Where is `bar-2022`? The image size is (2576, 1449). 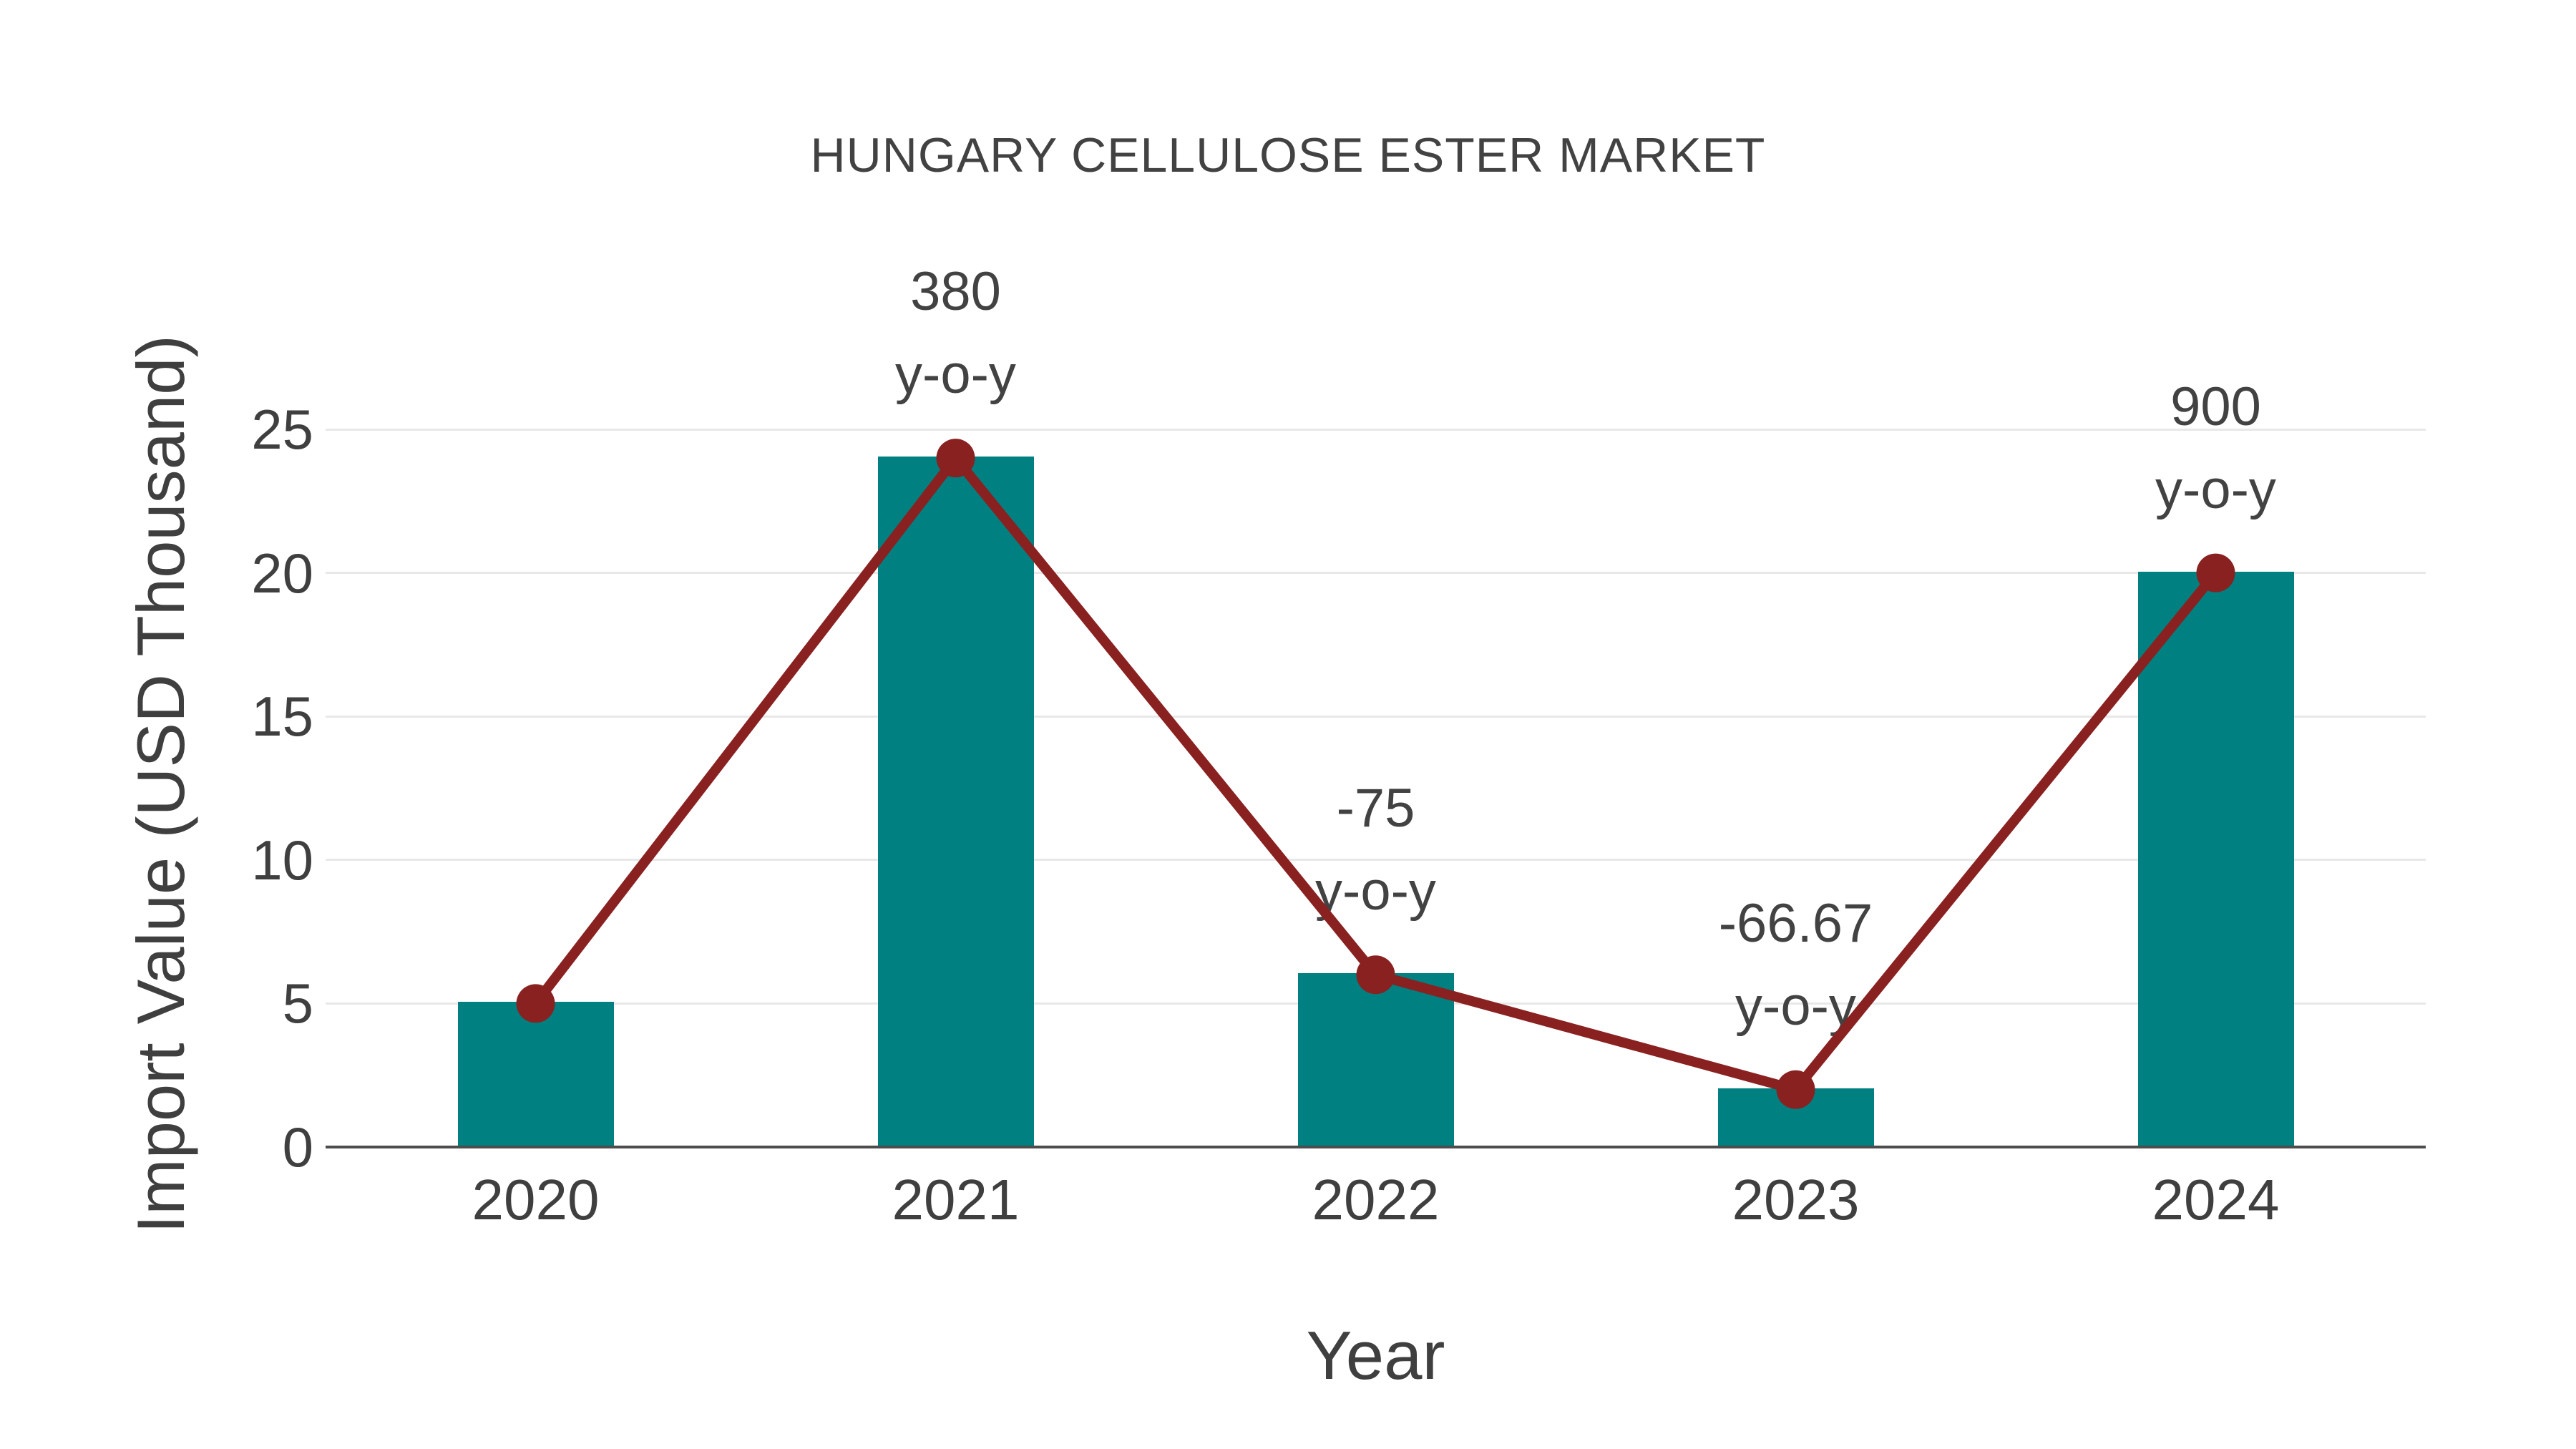
bar-2022 is located at coordinates (1375, 1059).